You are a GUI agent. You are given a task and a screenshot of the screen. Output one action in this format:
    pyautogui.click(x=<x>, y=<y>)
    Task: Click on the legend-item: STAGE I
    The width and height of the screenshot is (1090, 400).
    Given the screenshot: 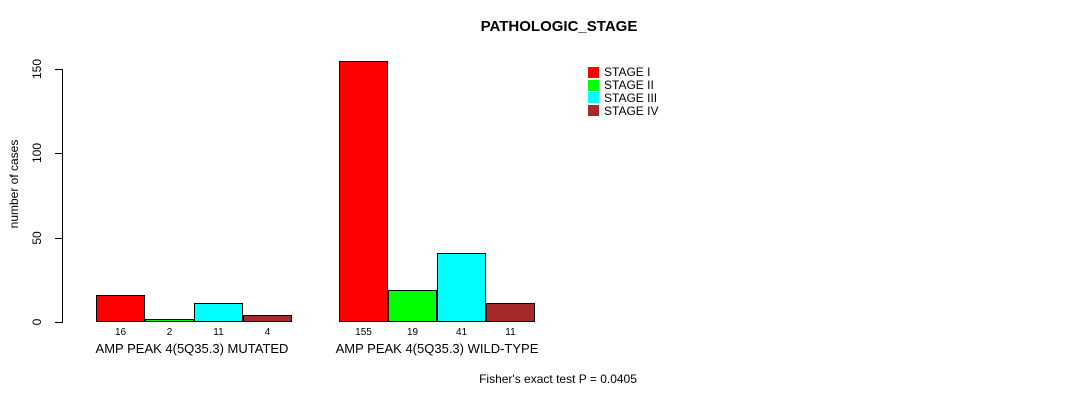 What is the action you would take?
    pyautogui.click(x=623, y=72)
    